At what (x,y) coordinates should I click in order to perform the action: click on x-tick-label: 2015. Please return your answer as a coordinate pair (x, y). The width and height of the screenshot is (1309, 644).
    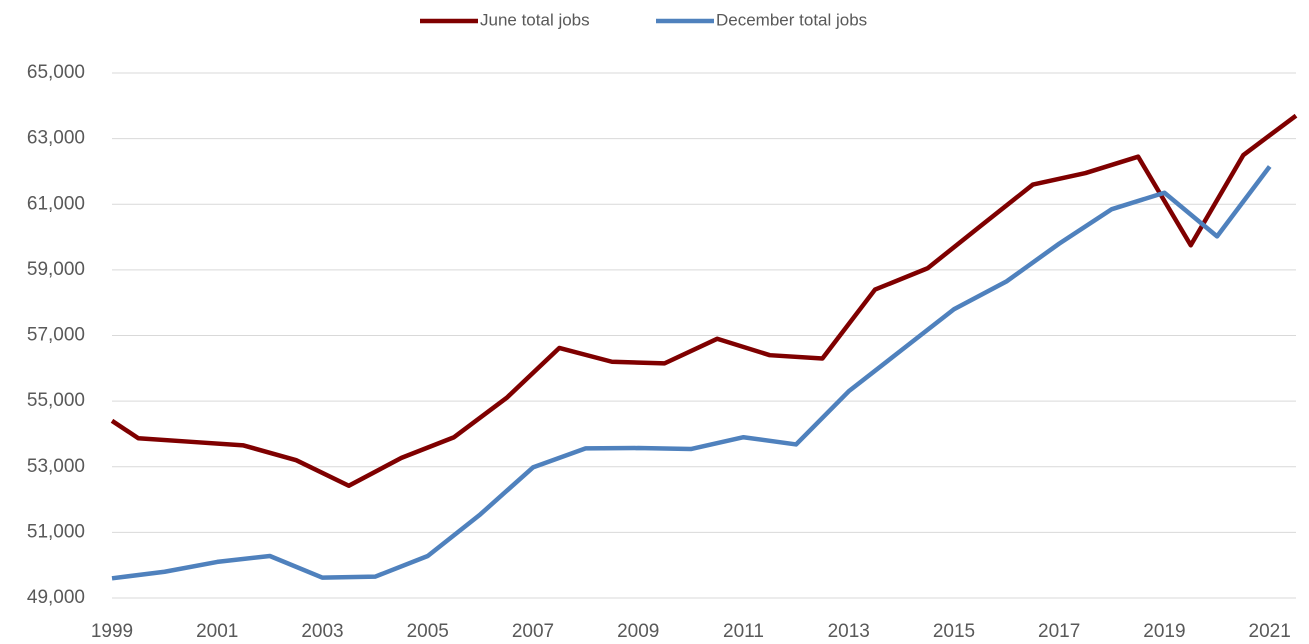
    Looking at the image, I should click on (954, 631).